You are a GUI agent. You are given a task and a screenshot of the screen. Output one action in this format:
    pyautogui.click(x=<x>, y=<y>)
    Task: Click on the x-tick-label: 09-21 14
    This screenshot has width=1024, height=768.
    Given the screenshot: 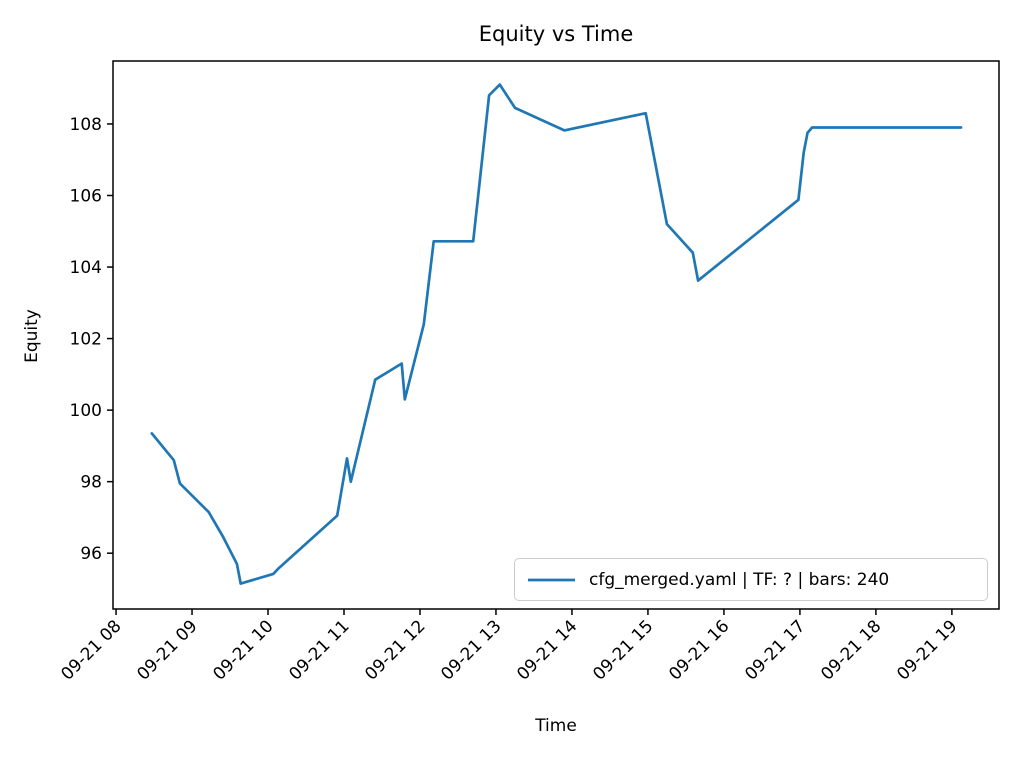 What is the action you would take?
    pyautogui.click(x=547, y=650)
    